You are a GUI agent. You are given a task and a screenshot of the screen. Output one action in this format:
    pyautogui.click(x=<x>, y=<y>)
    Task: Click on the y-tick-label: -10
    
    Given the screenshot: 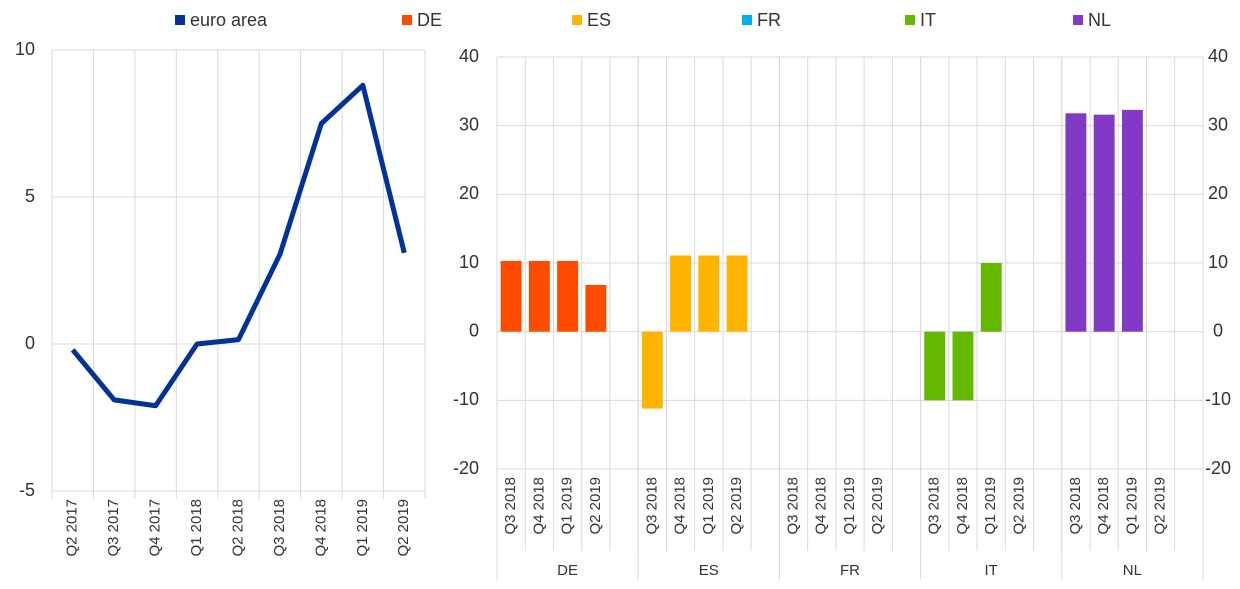 What is the action you would take?
    pyautogui.click(x=466, y=399)
    